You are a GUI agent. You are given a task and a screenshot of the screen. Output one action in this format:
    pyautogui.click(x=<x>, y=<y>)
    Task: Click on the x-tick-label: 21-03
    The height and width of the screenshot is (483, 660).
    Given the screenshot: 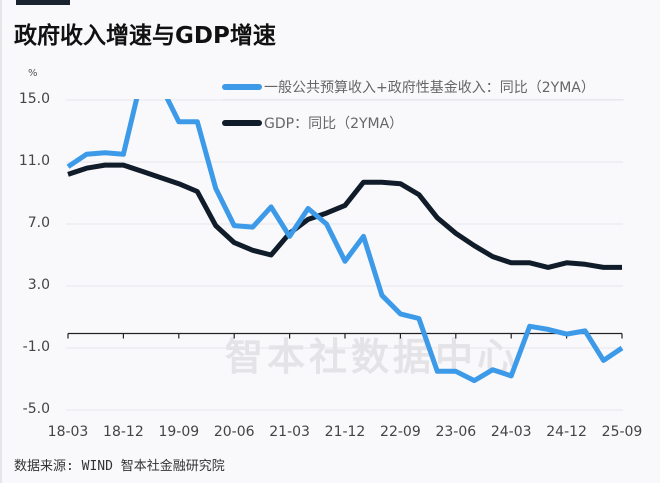 What is the action you would take?
    pyautogui.click(x=289, y=432)
    